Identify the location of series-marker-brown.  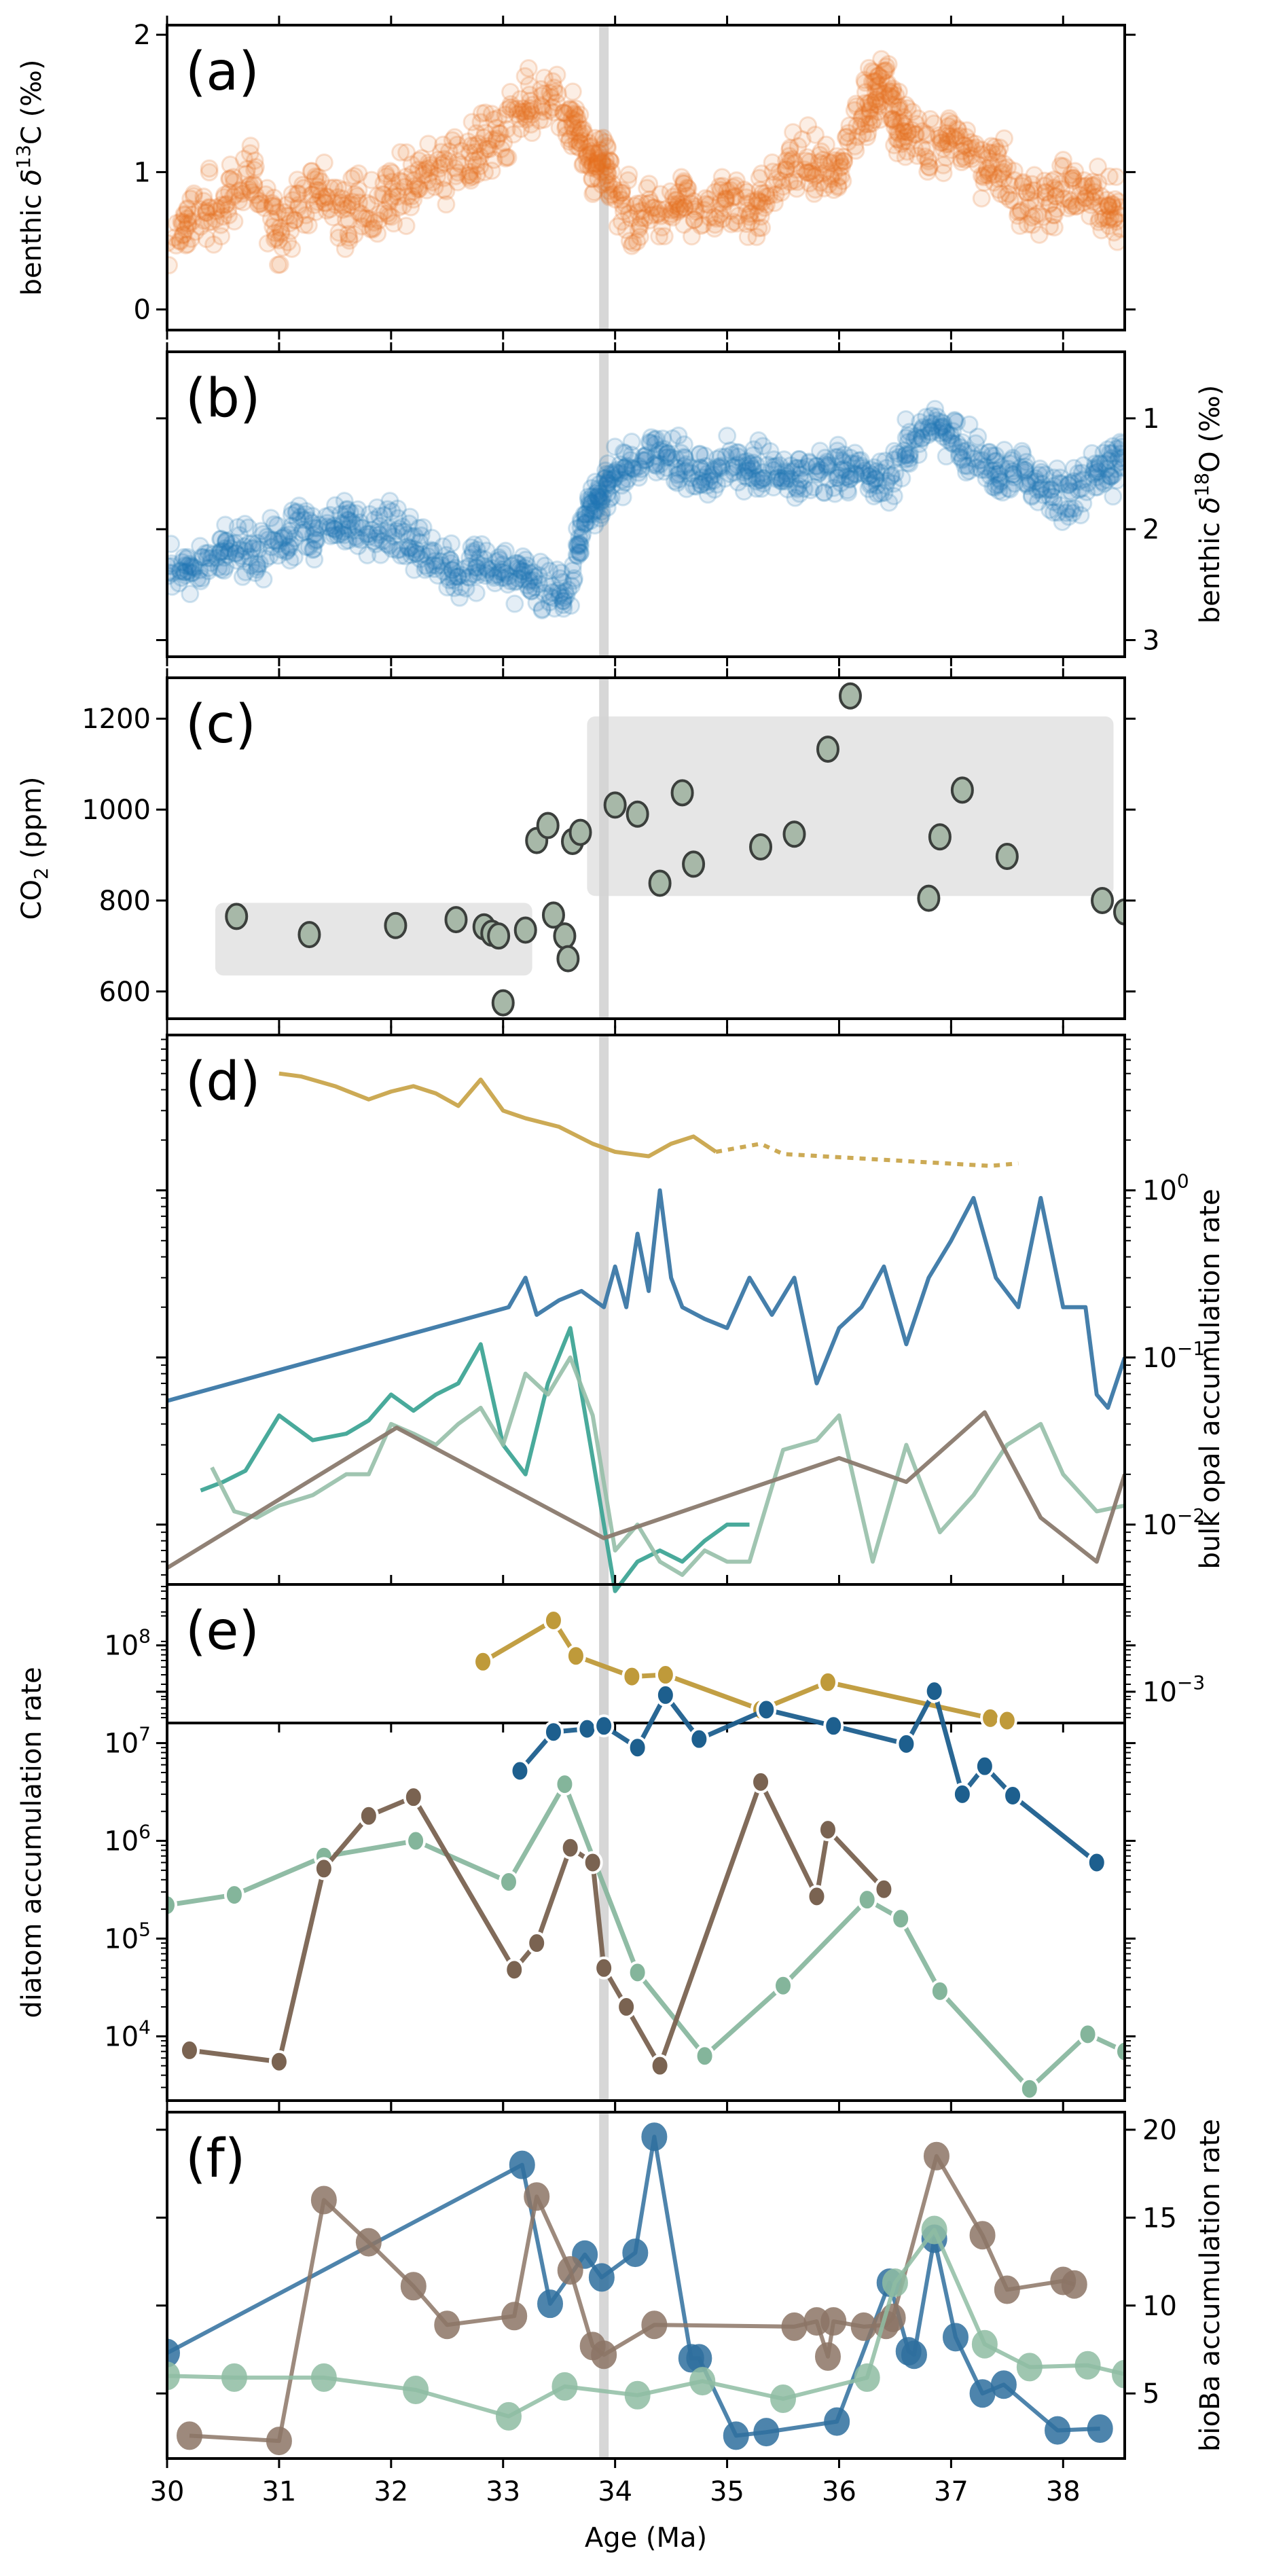
(794, 2326).